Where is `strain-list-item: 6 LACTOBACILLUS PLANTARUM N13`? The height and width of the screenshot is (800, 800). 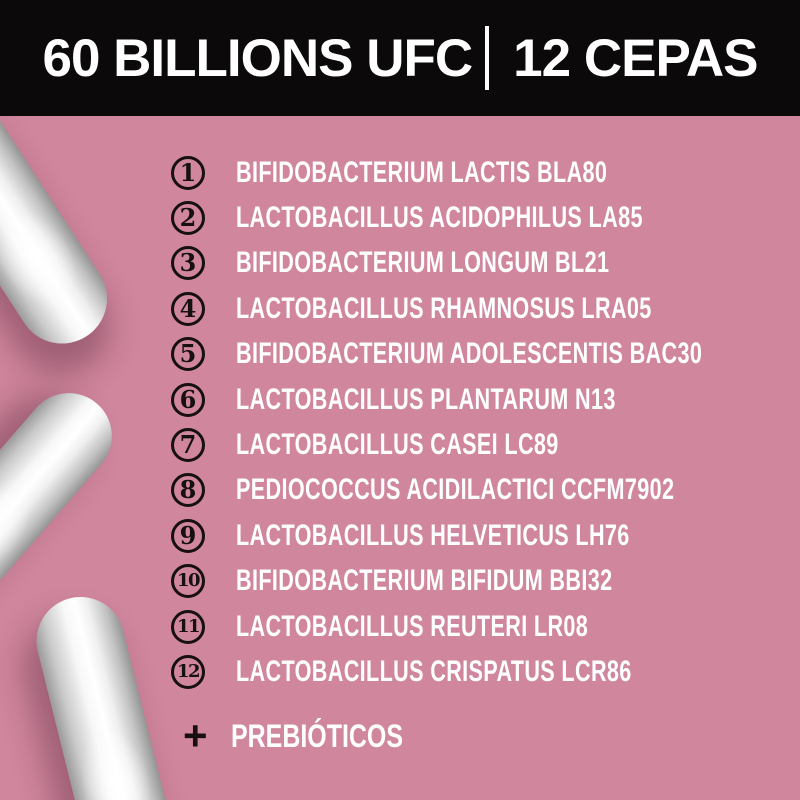 strain-list-item: 6 LACTOBACILLUS PLANTARUM N13 is located at coordinates (485, 399).